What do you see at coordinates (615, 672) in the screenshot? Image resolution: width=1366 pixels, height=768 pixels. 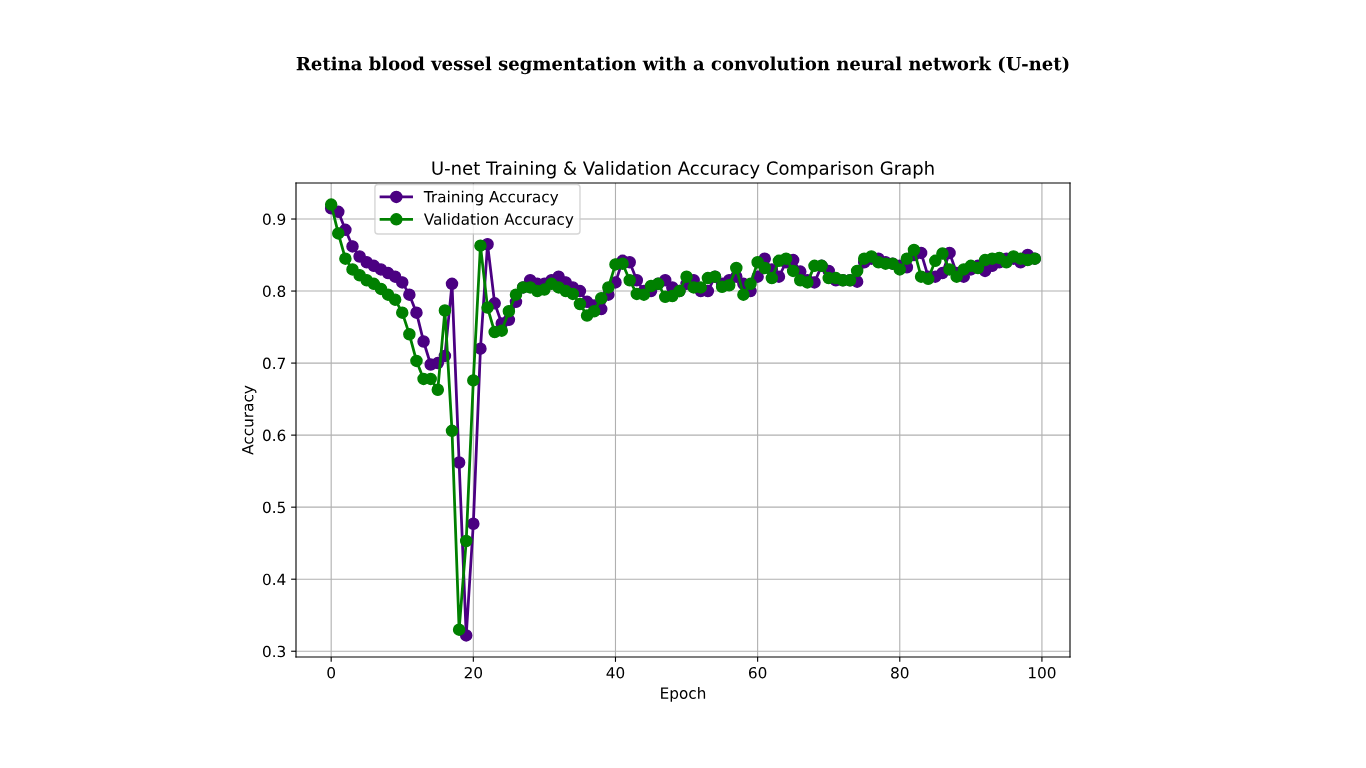 I see `x-tick-label: 40` at bounding box center [615, 672].